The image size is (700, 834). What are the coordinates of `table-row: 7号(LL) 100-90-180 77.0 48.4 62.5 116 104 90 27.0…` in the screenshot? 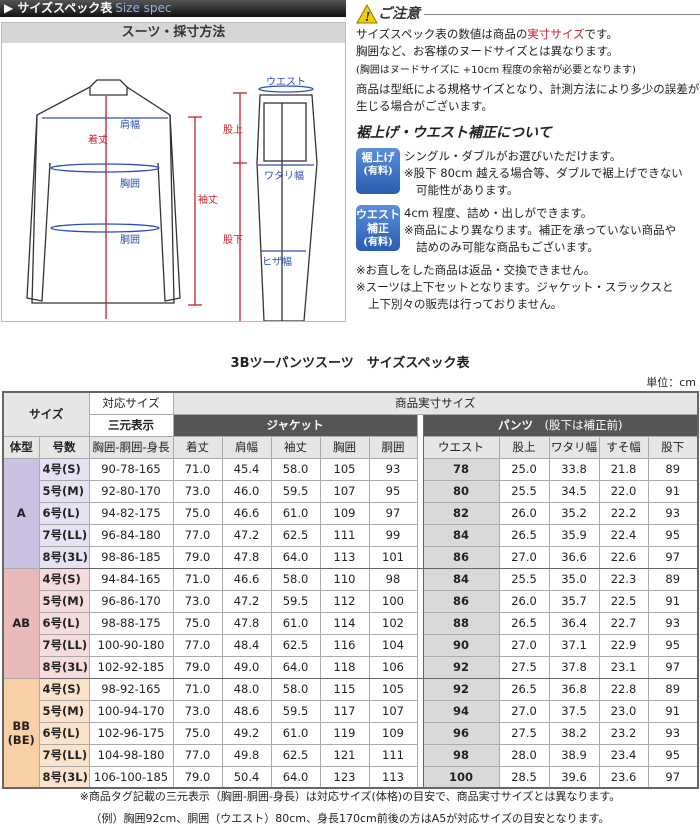 It's located at (351, 645).